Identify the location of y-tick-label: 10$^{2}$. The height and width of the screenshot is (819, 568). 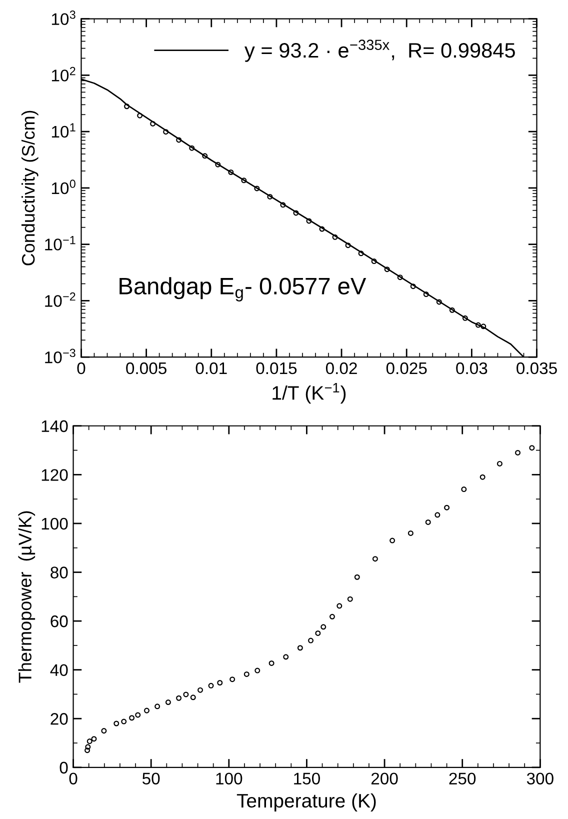
(64, 74).